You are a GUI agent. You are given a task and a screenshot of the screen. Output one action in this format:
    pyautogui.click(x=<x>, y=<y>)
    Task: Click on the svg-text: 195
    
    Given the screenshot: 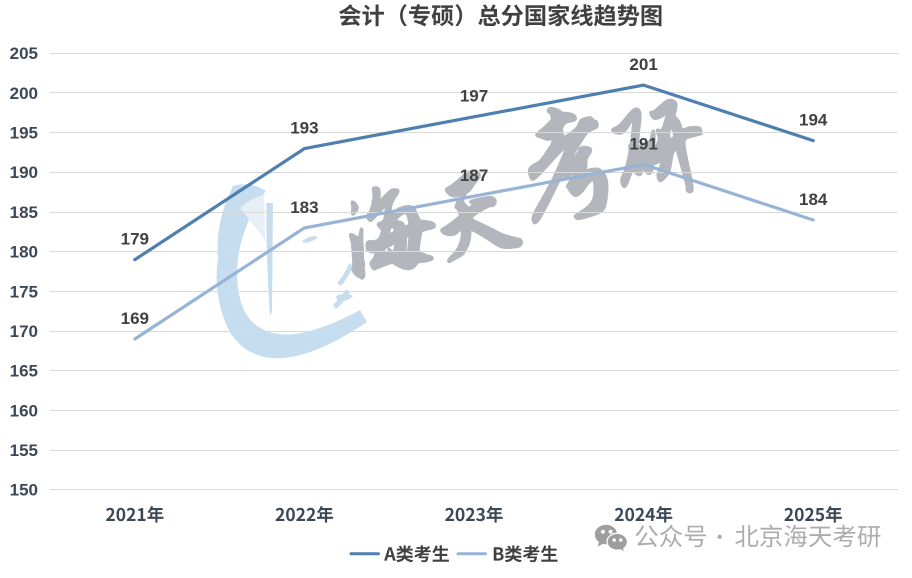 What is the action you would take?
    pyautogui.click(x=24, y=133)
    